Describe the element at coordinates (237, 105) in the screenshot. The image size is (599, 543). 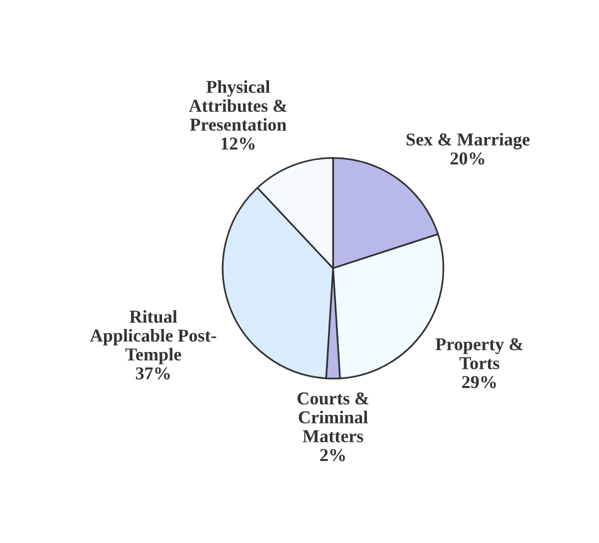
I see `slice-label: Physical Attributes & Presentation` at that location.